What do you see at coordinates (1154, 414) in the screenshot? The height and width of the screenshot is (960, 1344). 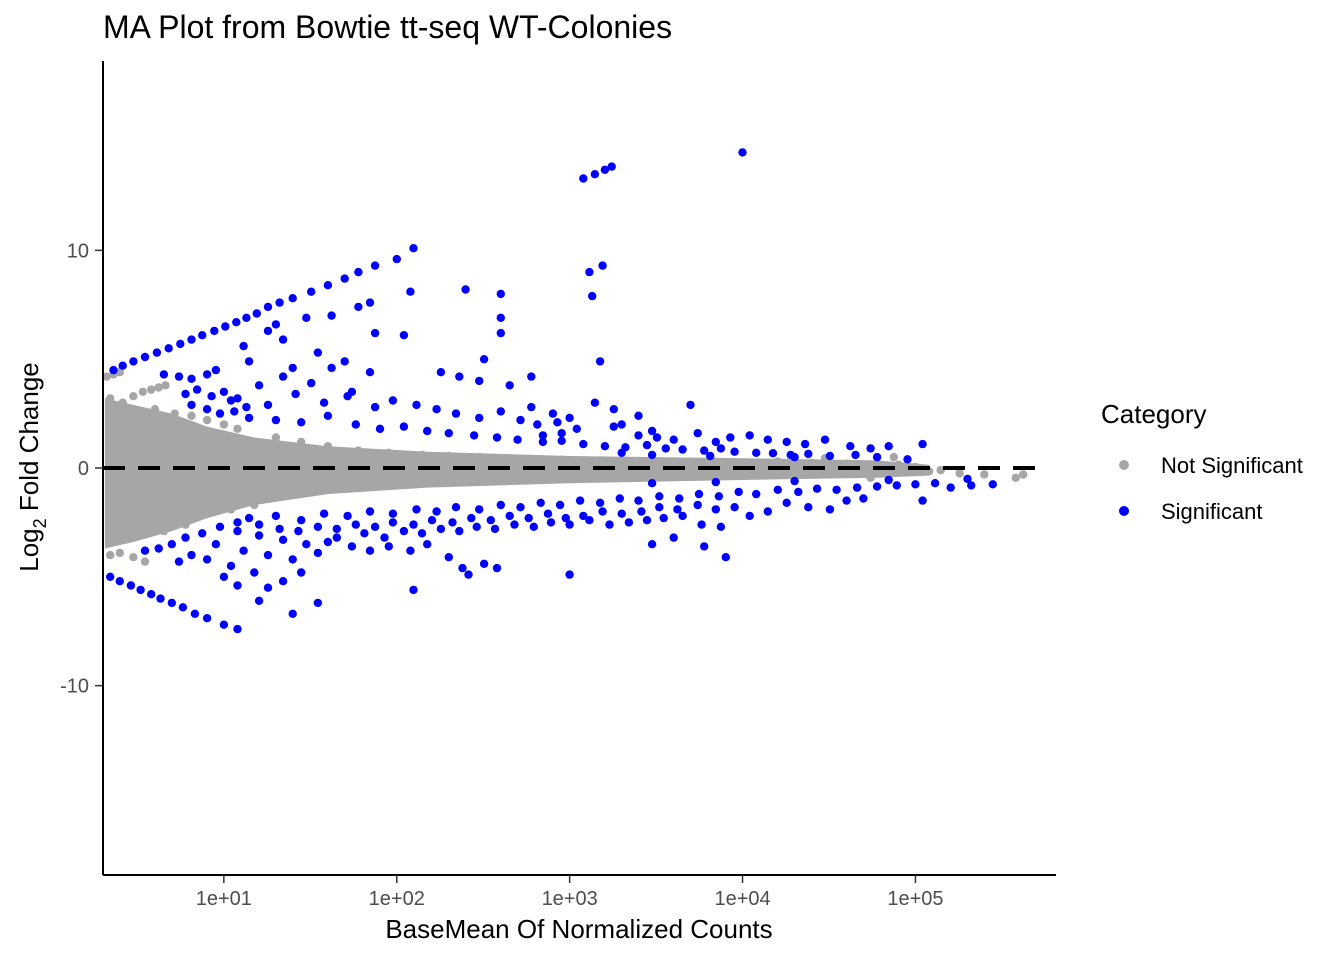 I see `legend-title: Category` at bounding box center [1154, 414].